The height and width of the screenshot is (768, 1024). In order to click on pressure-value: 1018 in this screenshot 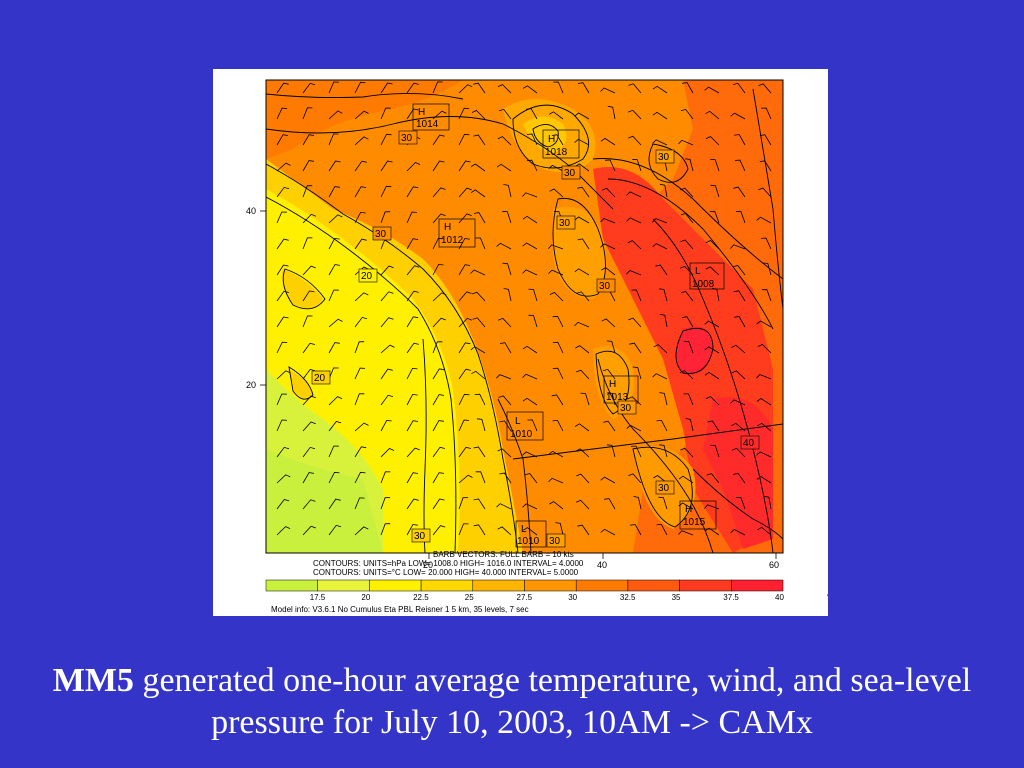, I will do `click(556, 152)`.